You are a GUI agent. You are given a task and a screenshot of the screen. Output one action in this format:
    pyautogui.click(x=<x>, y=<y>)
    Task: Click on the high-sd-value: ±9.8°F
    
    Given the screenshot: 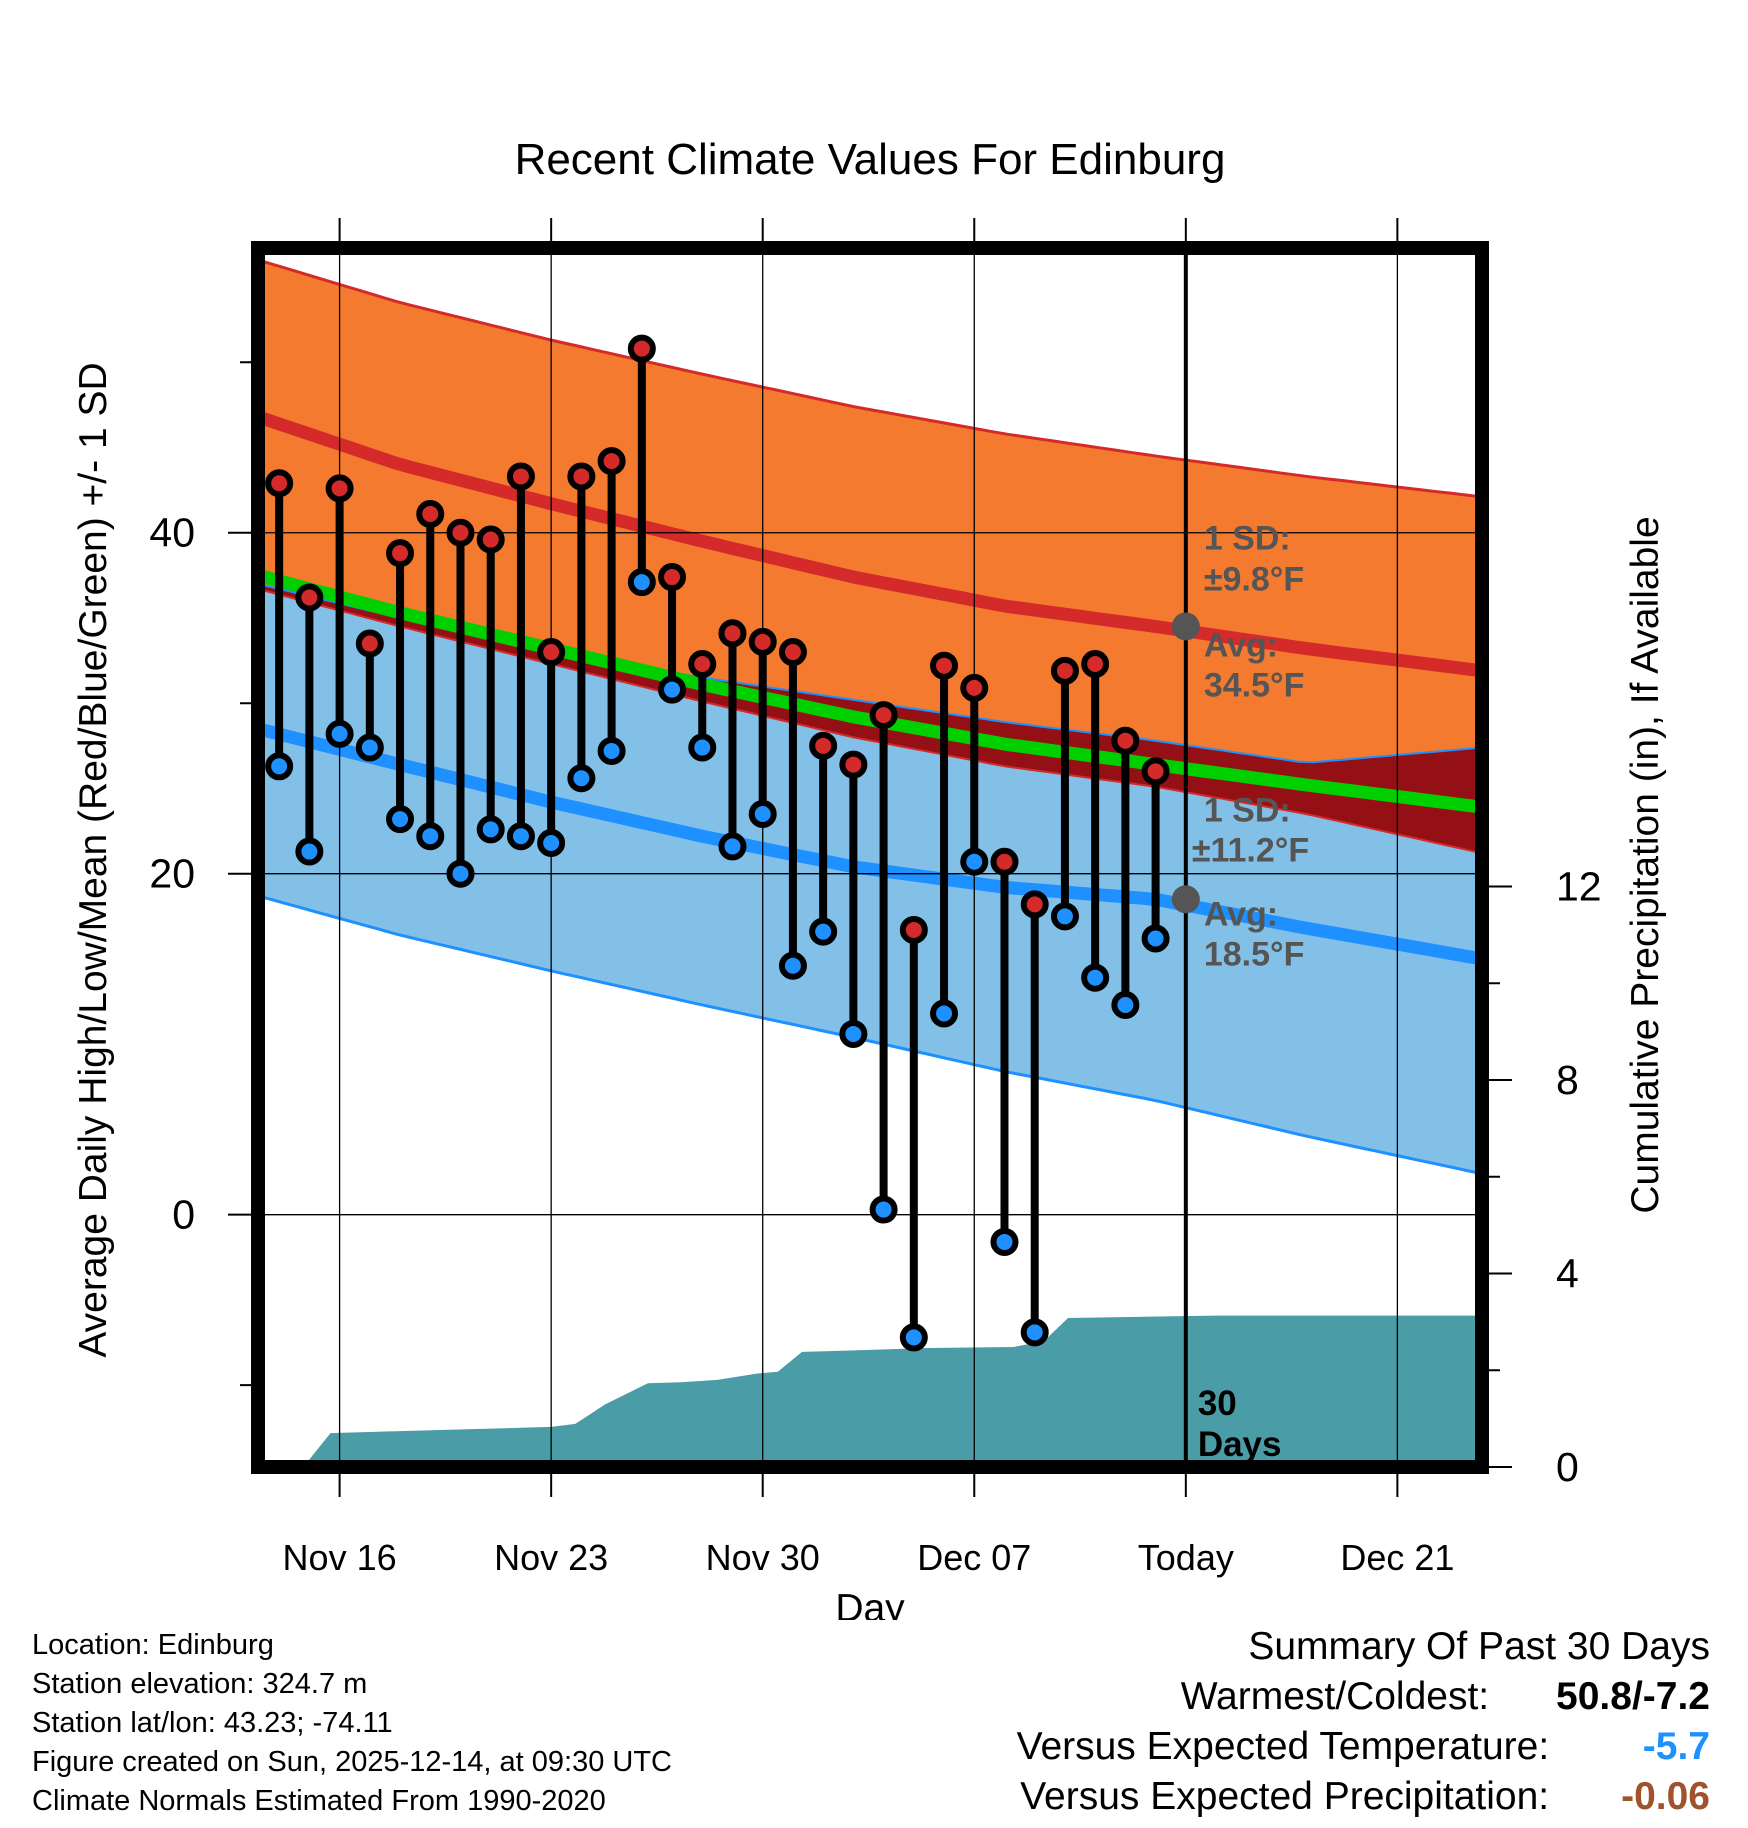 What is the action you would take?
    pyautogui.click(x=1254, y=579)
    